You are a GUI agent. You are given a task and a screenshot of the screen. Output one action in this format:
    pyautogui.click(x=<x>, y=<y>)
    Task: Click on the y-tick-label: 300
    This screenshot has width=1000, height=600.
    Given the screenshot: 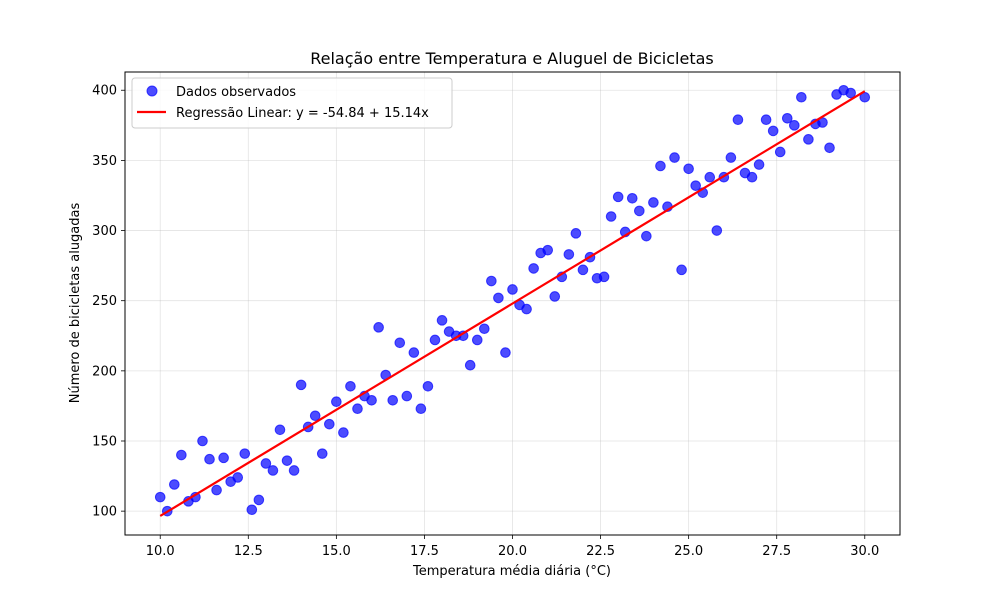 What is the action you would take?
    pyautogui.click(x=104, y=231)
    